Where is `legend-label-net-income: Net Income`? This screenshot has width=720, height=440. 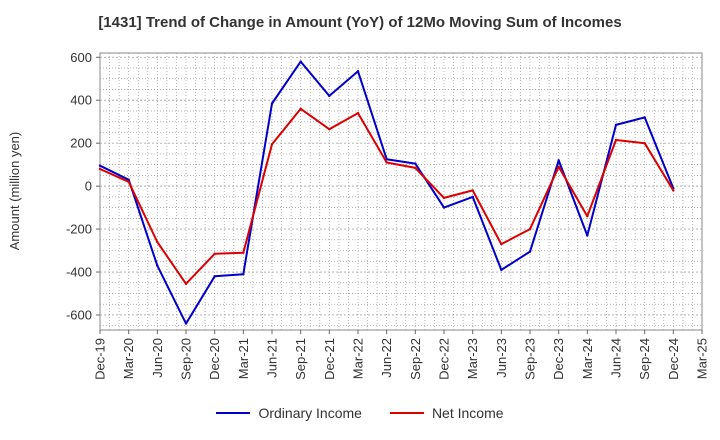
legend-label-net-income: Net Income is located at coordinates (467, 413).